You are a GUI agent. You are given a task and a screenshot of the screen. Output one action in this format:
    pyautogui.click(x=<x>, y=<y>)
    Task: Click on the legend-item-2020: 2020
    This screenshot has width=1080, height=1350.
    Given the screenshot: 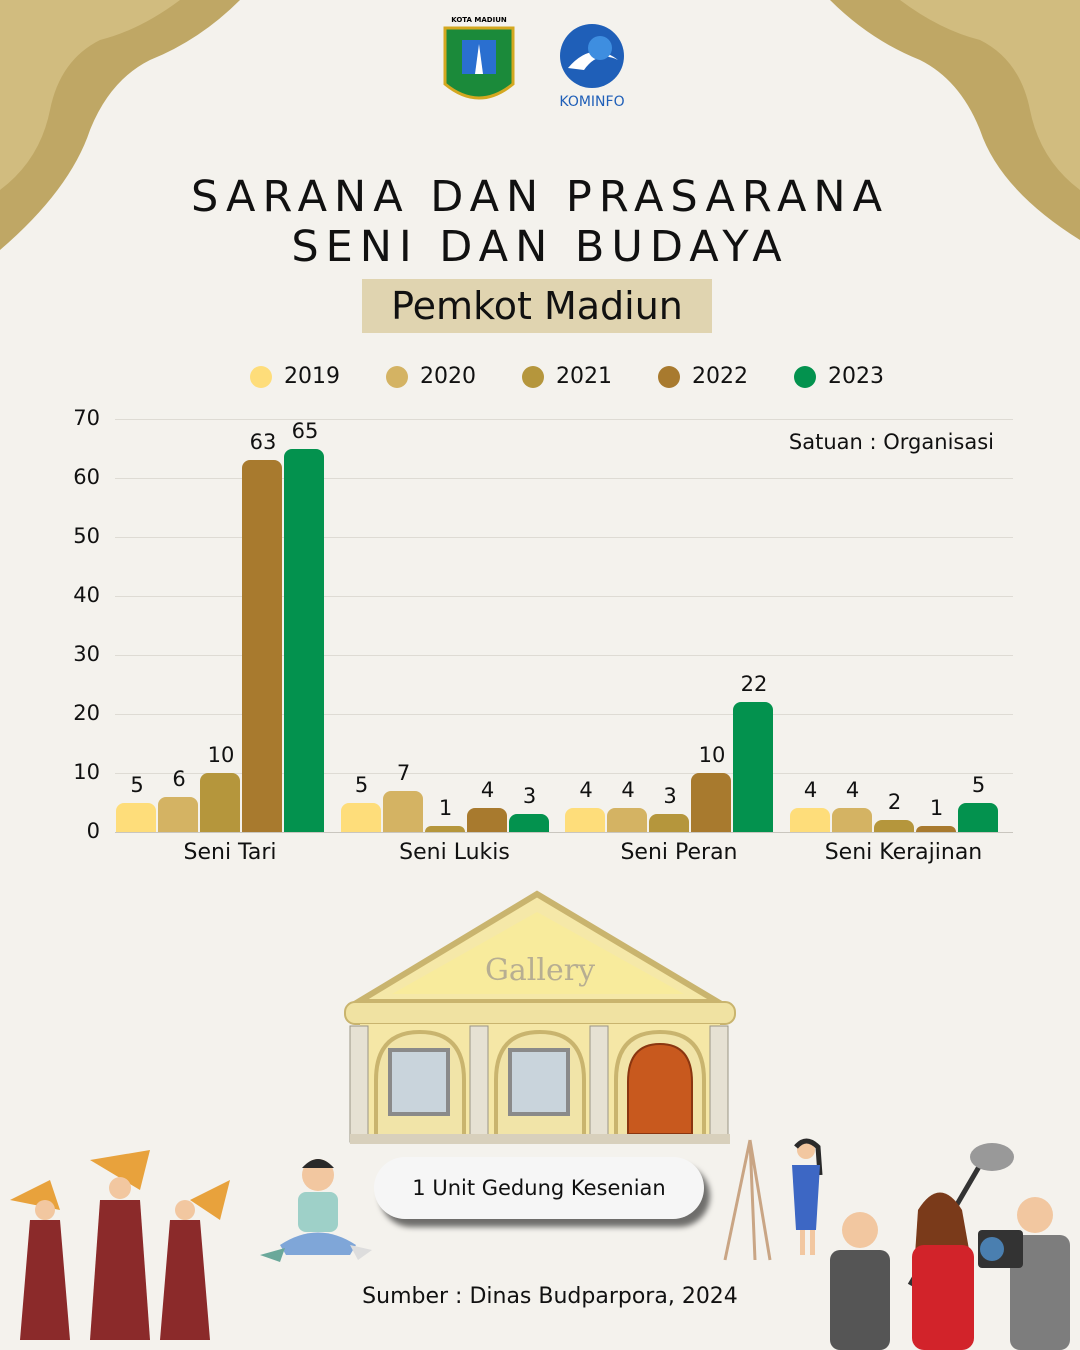 What is the action you would take?
    pyautogui.click(x=431, y=376)
    